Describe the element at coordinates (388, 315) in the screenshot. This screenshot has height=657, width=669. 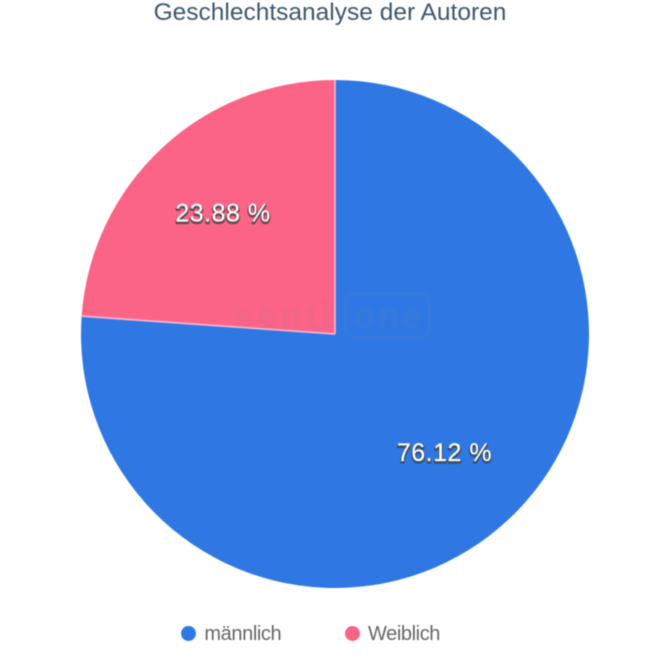
I see `svg-text: one` at that location.